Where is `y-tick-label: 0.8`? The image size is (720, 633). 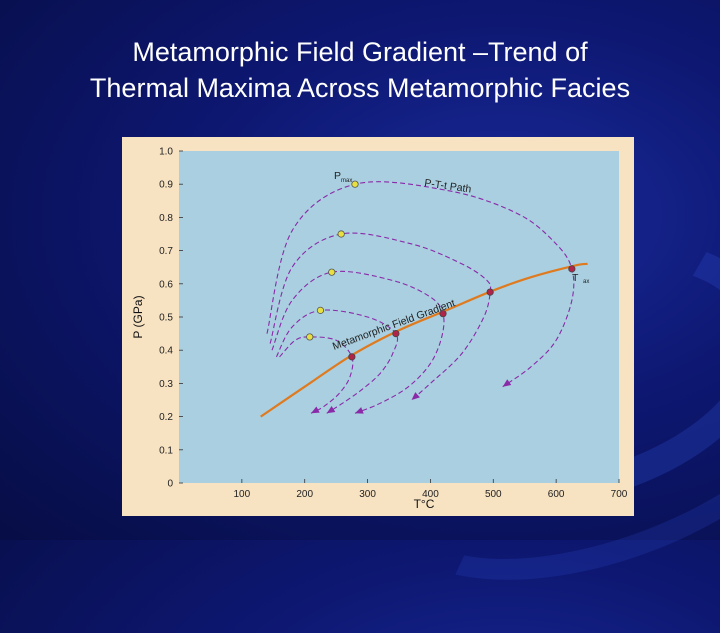 y-tick-label: 0.8 is located at coordinates (166, 218).